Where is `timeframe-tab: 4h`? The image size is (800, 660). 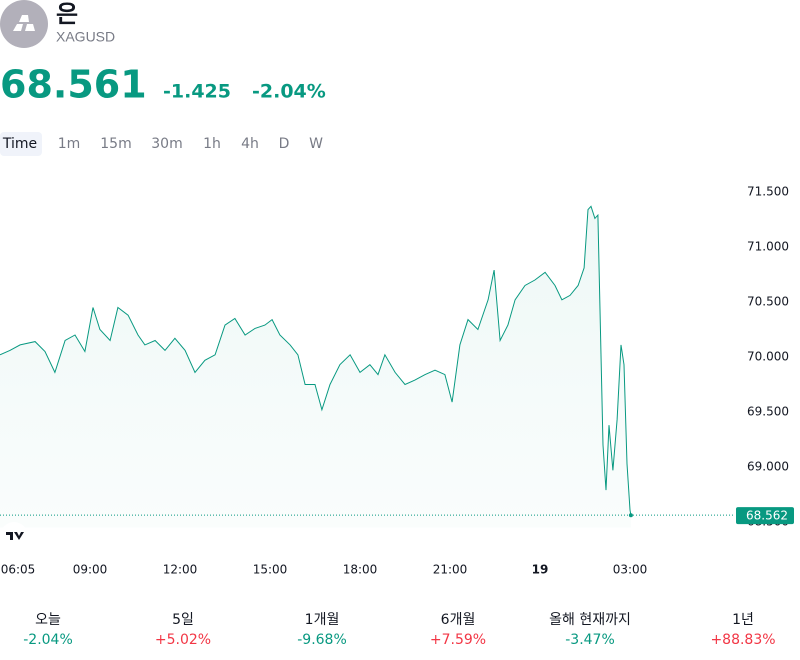
timeframe-tab: 4h is located at coordinates (250, 144).